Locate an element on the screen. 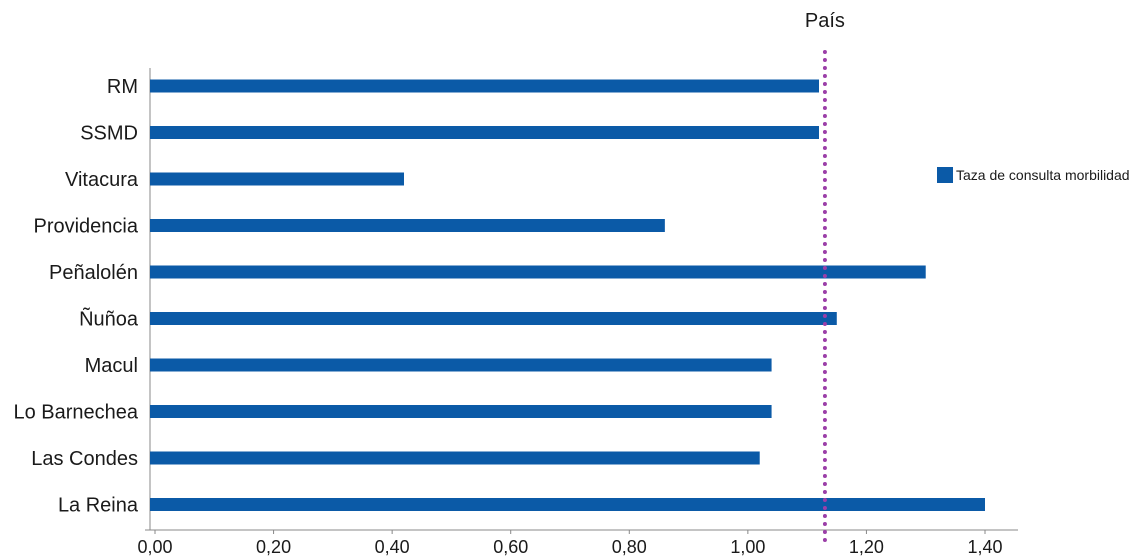 The image size is (1147, 556). category-label-5: Ñuñoa is located at coordinates (109, 319).